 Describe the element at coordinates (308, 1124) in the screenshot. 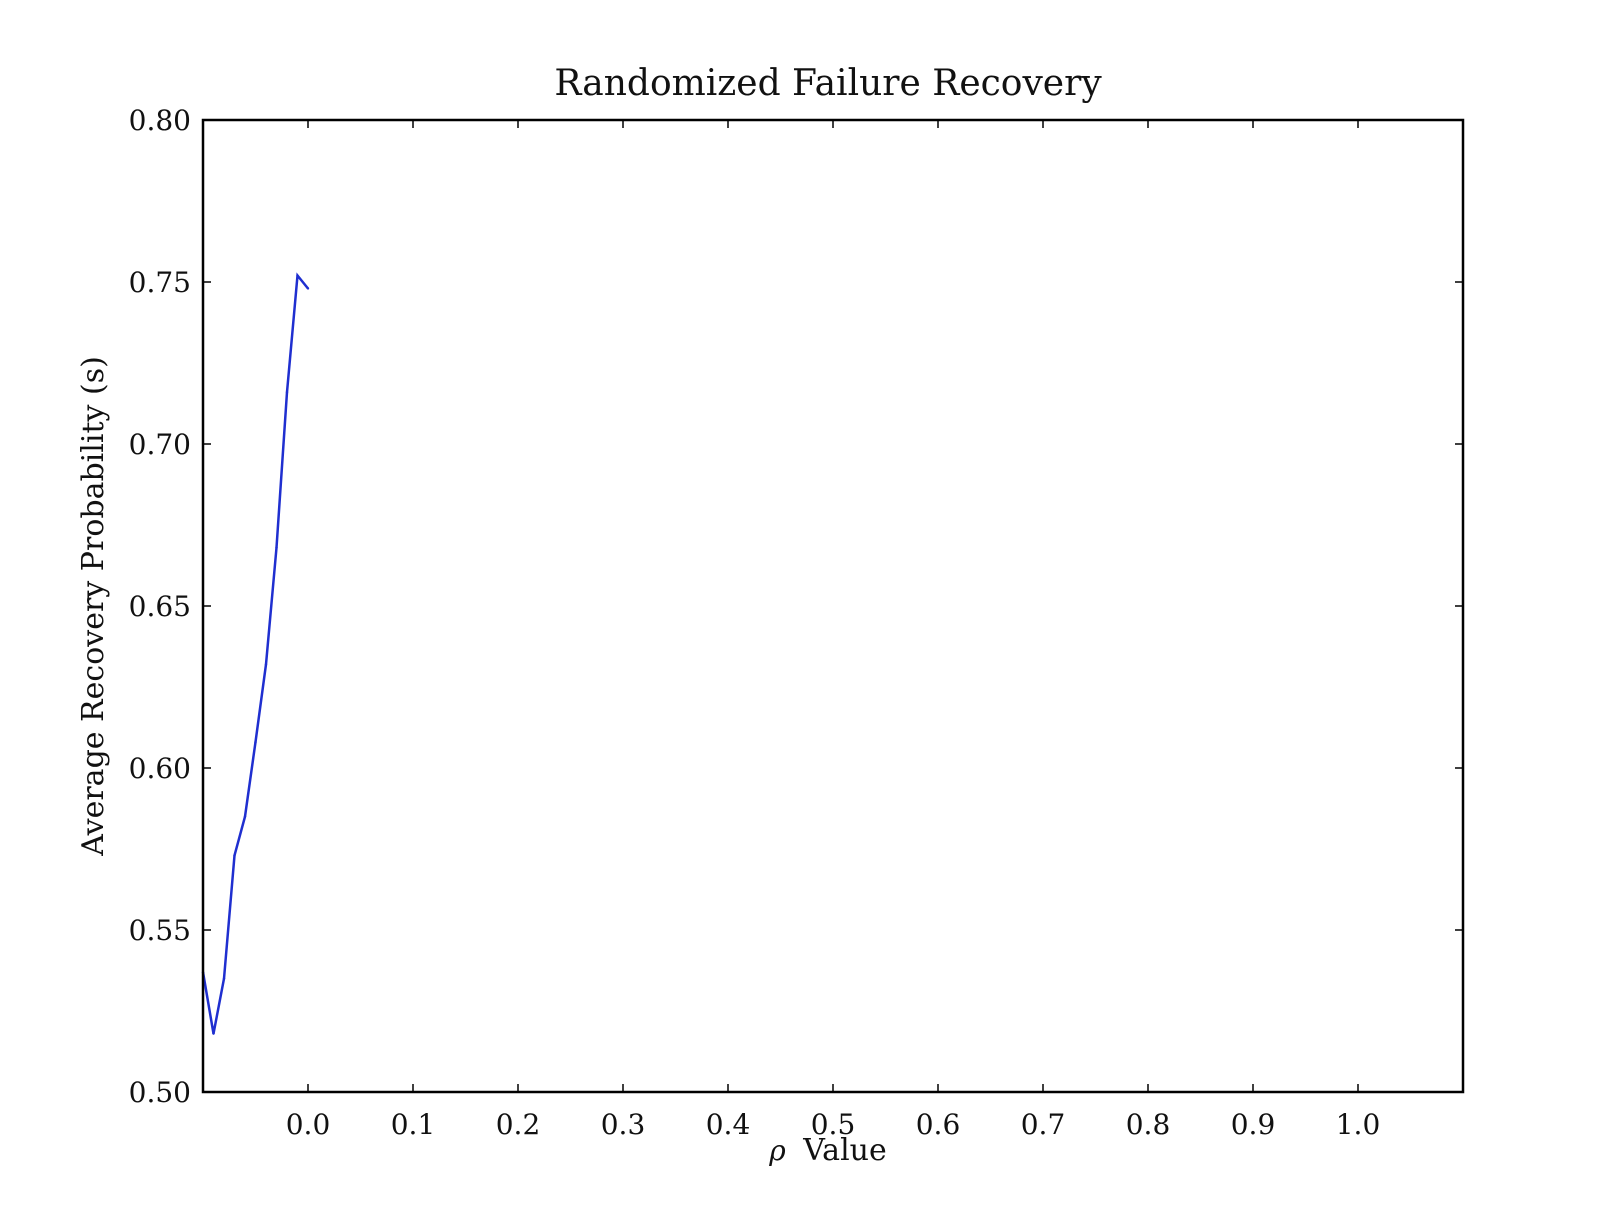

I see `x-tick-label: 0.0` at that location.